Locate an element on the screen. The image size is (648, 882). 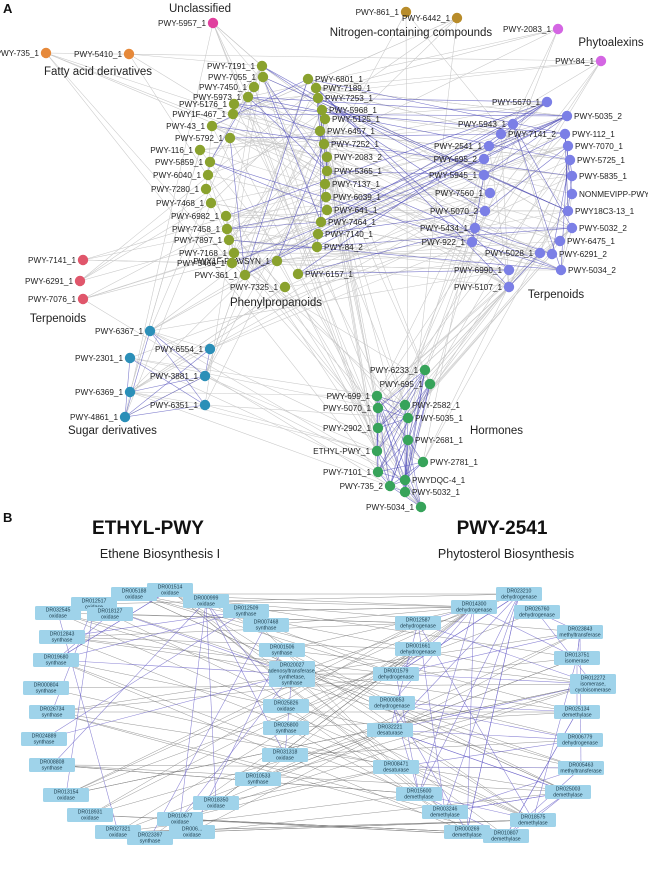
pathway-node-nonmevipp-pwy-1: NONMEVIPP-PWY_1 is located at coordinates (607, 194).